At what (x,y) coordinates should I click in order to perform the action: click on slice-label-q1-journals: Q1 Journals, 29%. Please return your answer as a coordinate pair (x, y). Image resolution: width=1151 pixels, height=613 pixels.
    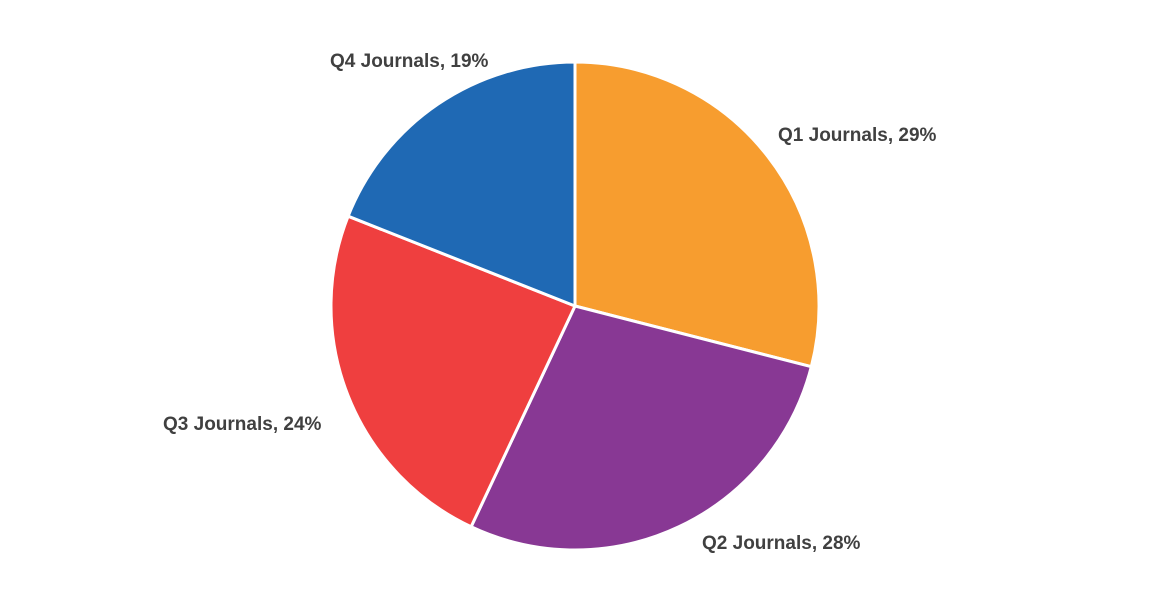
    Looking at the image, I should click on (857, 135).